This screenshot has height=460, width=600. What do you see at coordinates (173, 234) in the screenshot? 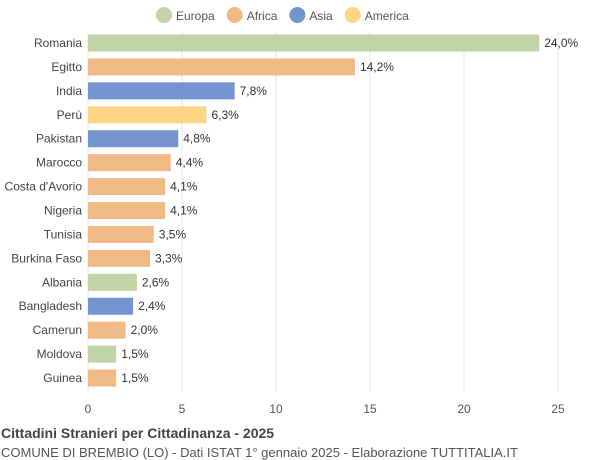
I see `value-label: 3,5%` at bounding box center [173, 234].